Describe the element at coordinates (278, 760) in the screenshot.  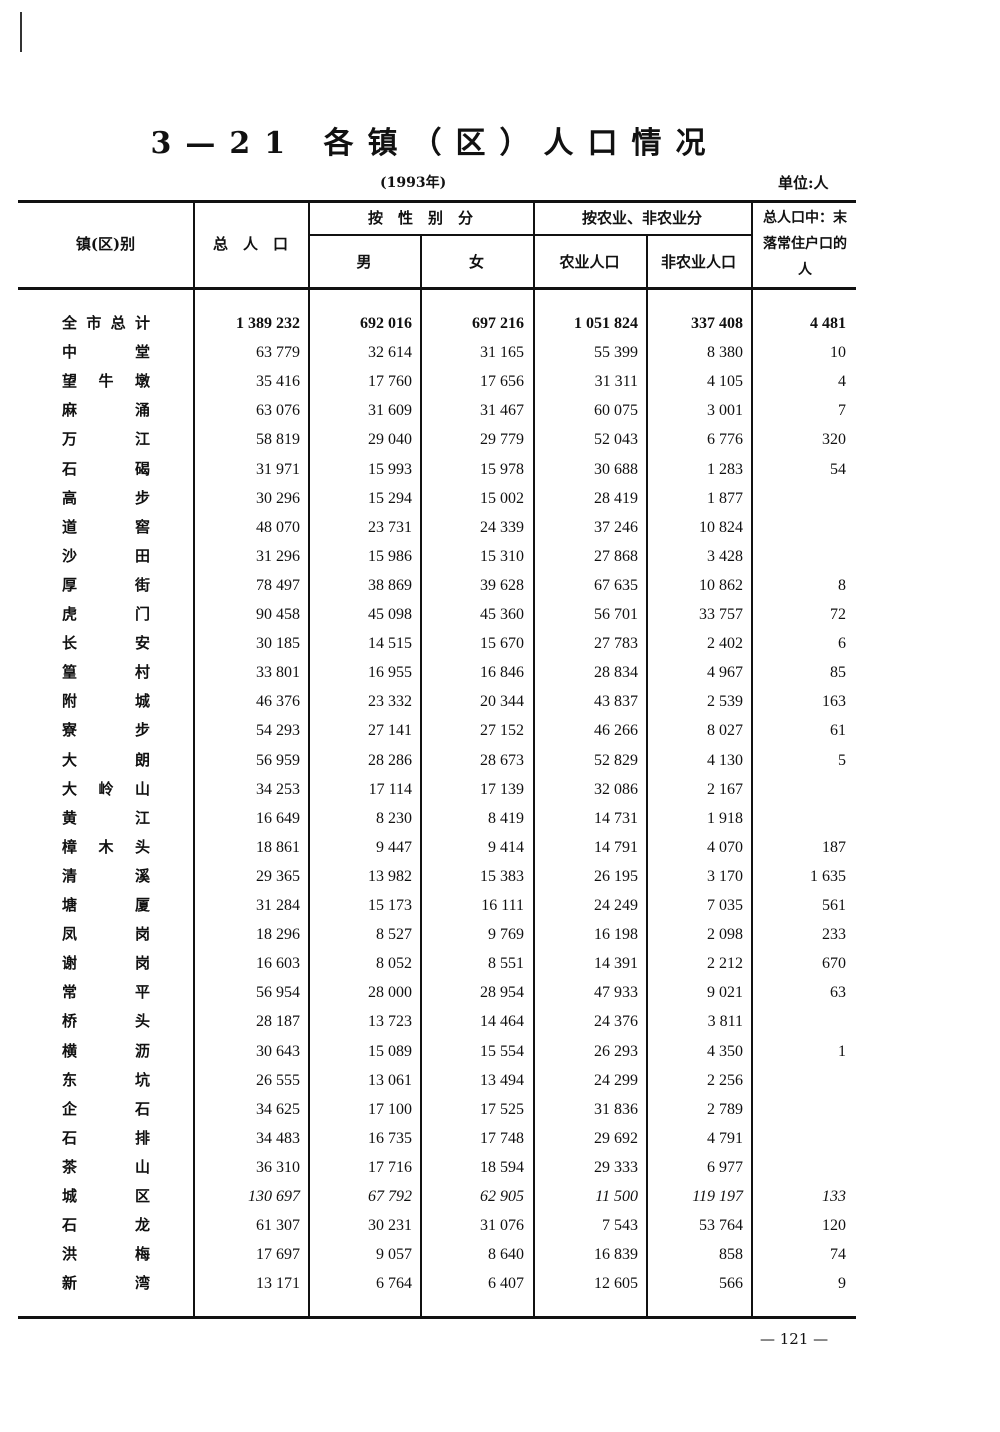
I see `cell-total: 56 959` at that location.